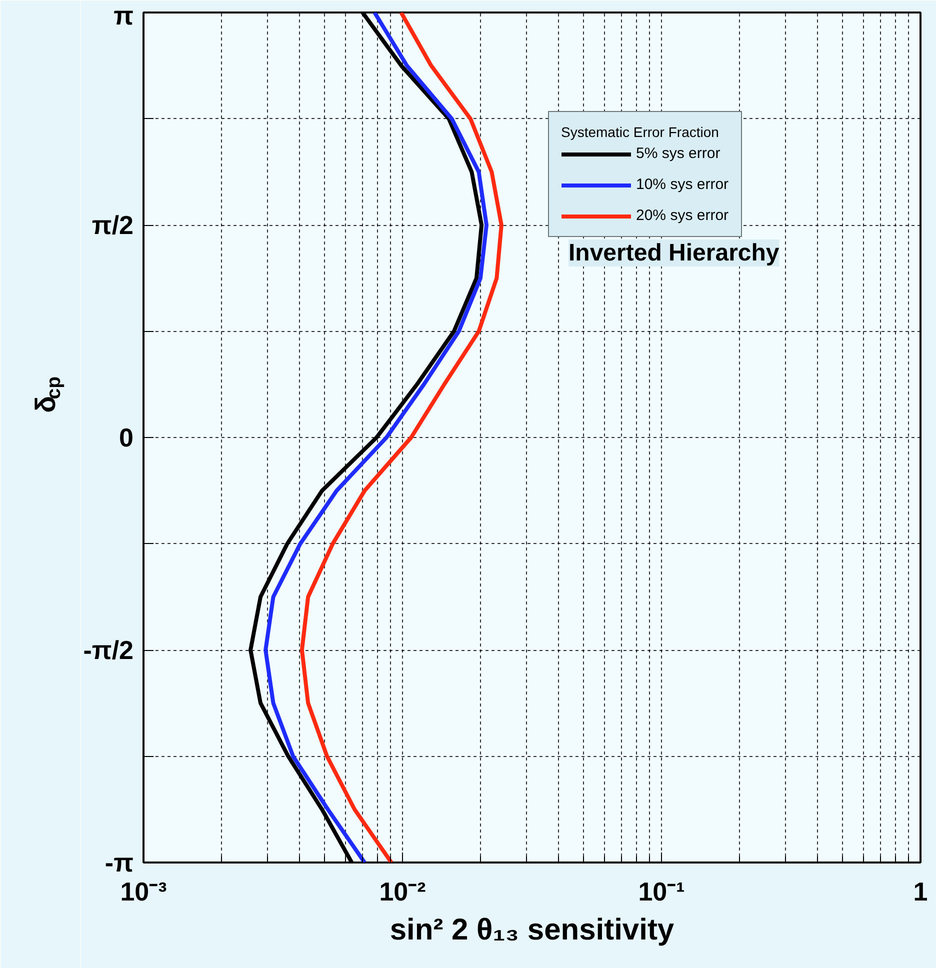  What do you see at coordinates (126, 437) in the screenshot?
I see `y-tick-label: 0` at bounding box center [126, 437].